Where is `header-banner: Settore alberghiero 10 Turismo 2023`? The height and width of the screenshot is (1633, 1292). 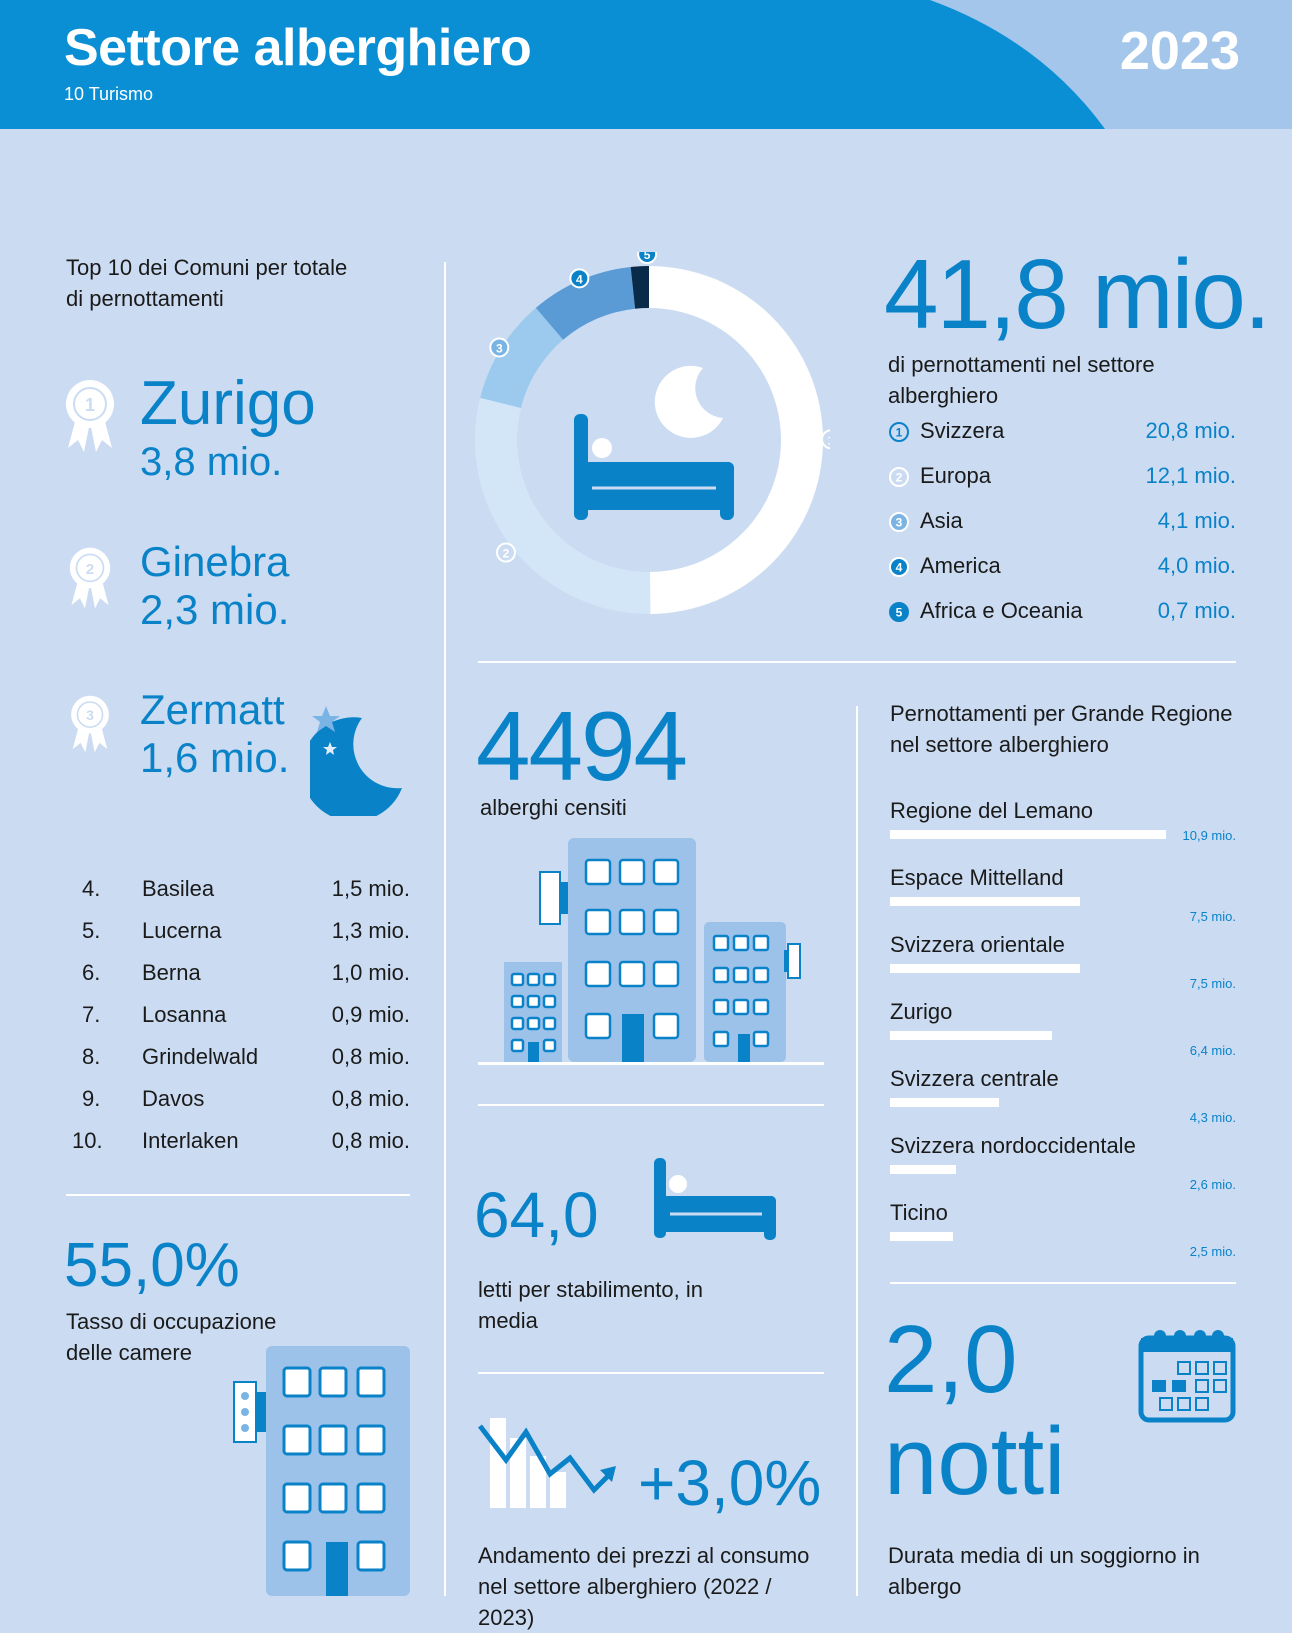
header-banner: Settore alberghiero 10 Turismo 2023 is located at coordinates (646, 64).